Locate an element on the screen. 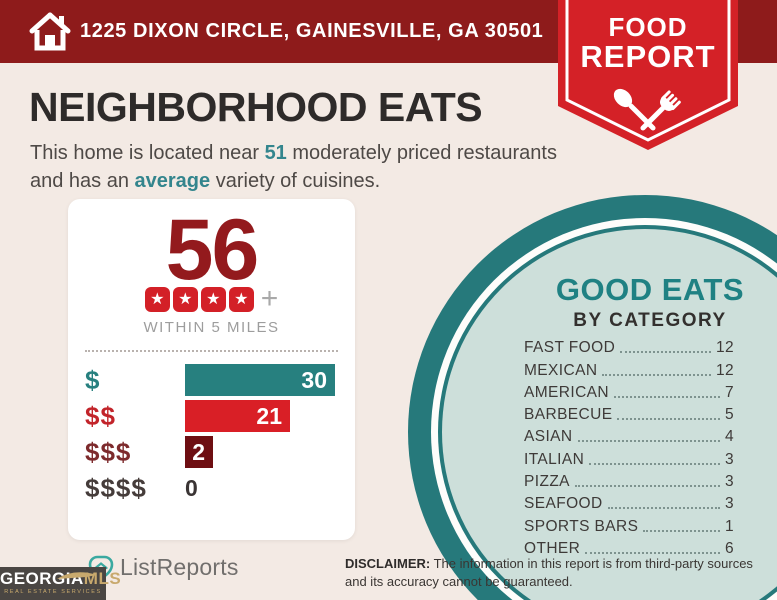 This screenshot has width=777, height=600. category-label: OTHER is located at coordinates (552, 548).